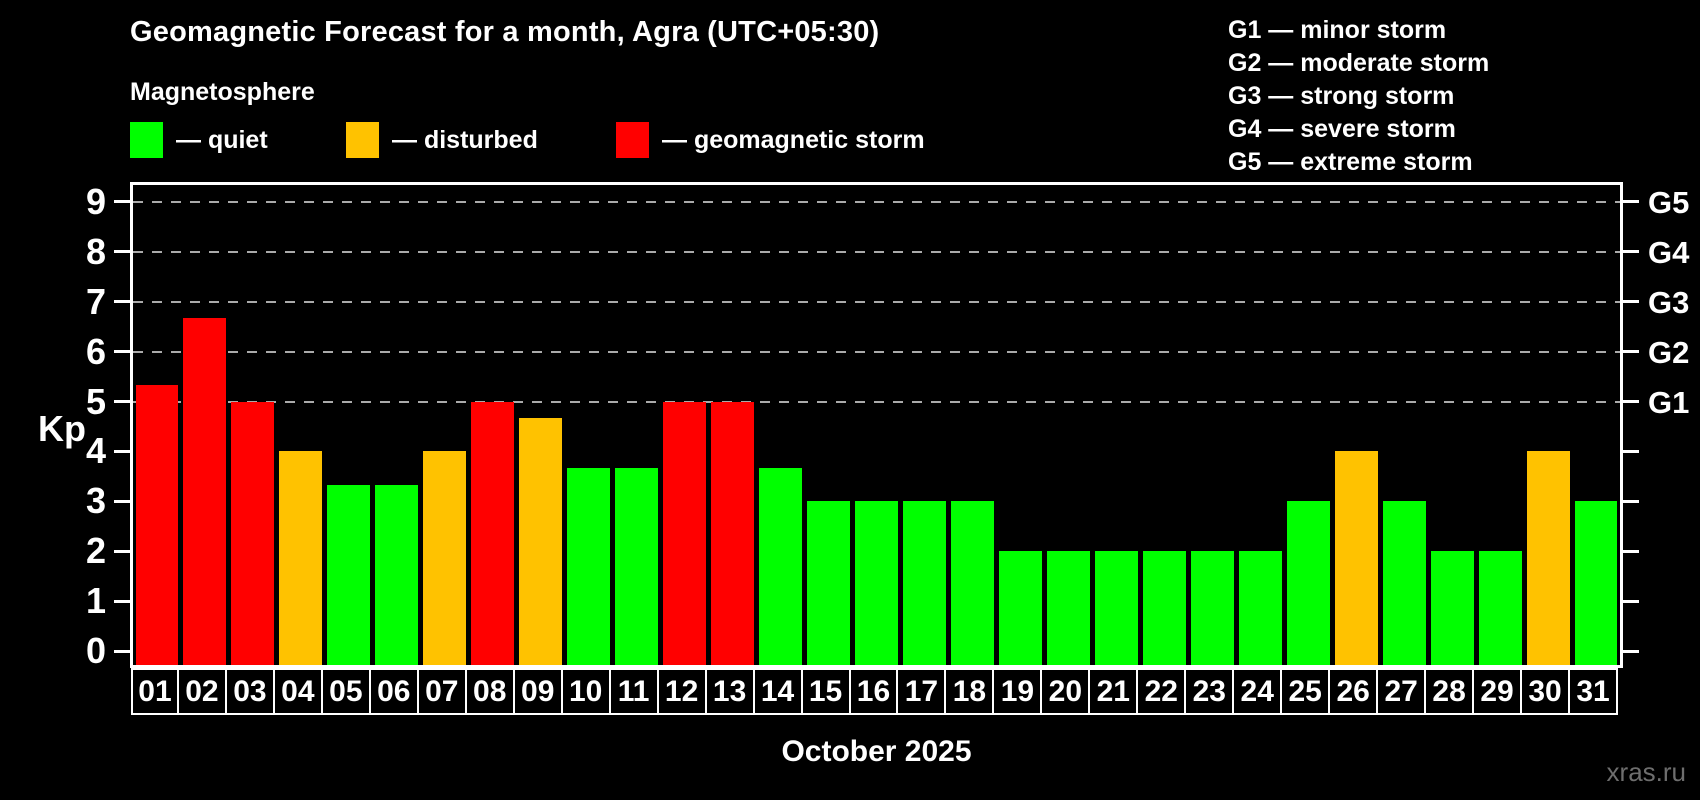  I want to click on gridline-kp9, so click(876, 201).